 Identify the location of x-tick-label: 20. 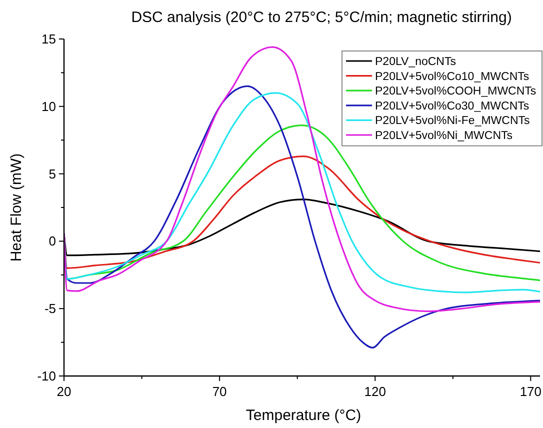
(64, 391).